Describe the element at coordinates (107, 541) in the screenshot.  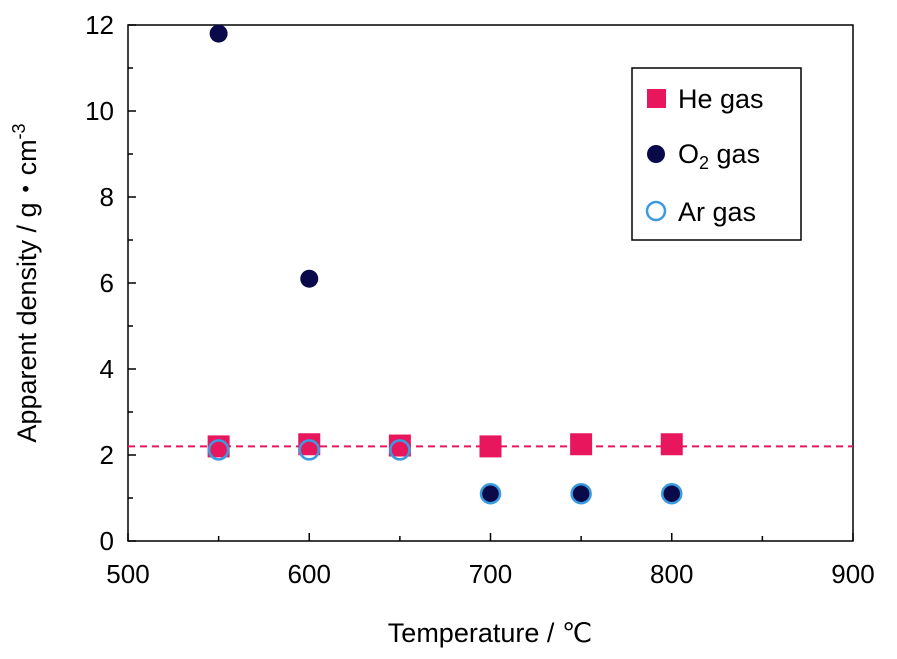
I see `y-tick-label: 0` at that location.